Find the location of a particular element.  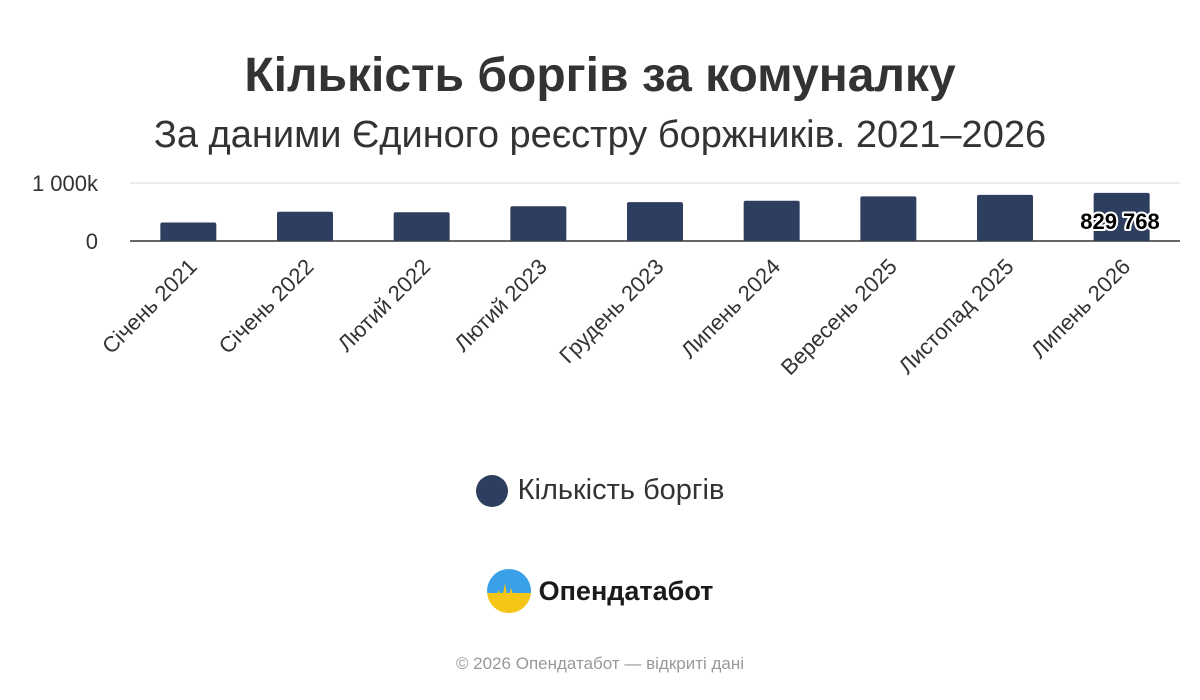

chart-title: Кількість боргів за комуналку is located at coordinates (600, 75).